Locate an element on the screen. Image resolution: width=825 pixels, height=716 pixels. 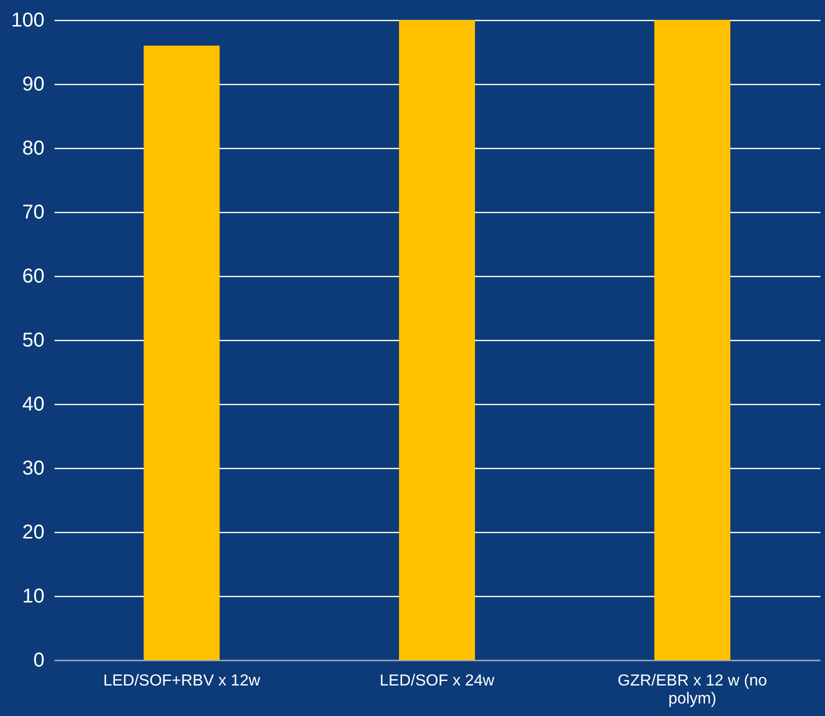
y-tick-label: 60 is located at coordinates (33, 277).